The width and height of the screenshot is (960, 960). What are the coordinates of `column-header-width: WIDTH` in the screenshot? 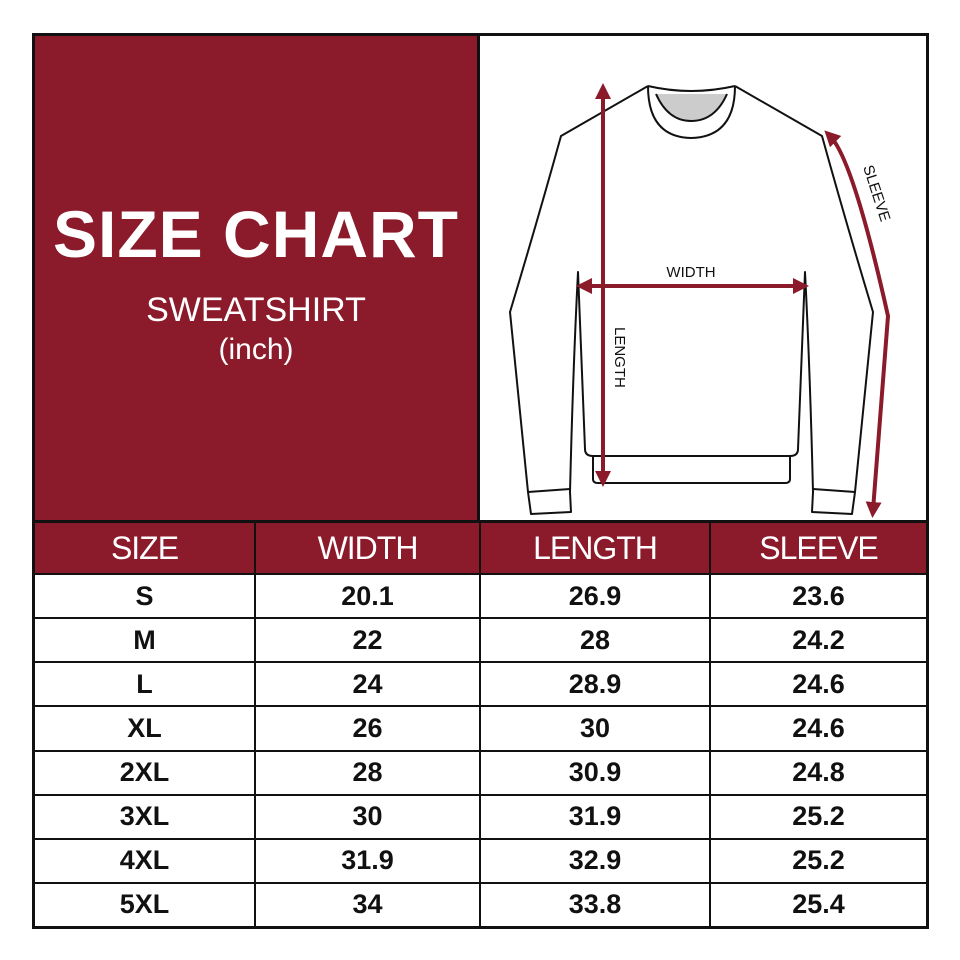 It's located at (367, 548).